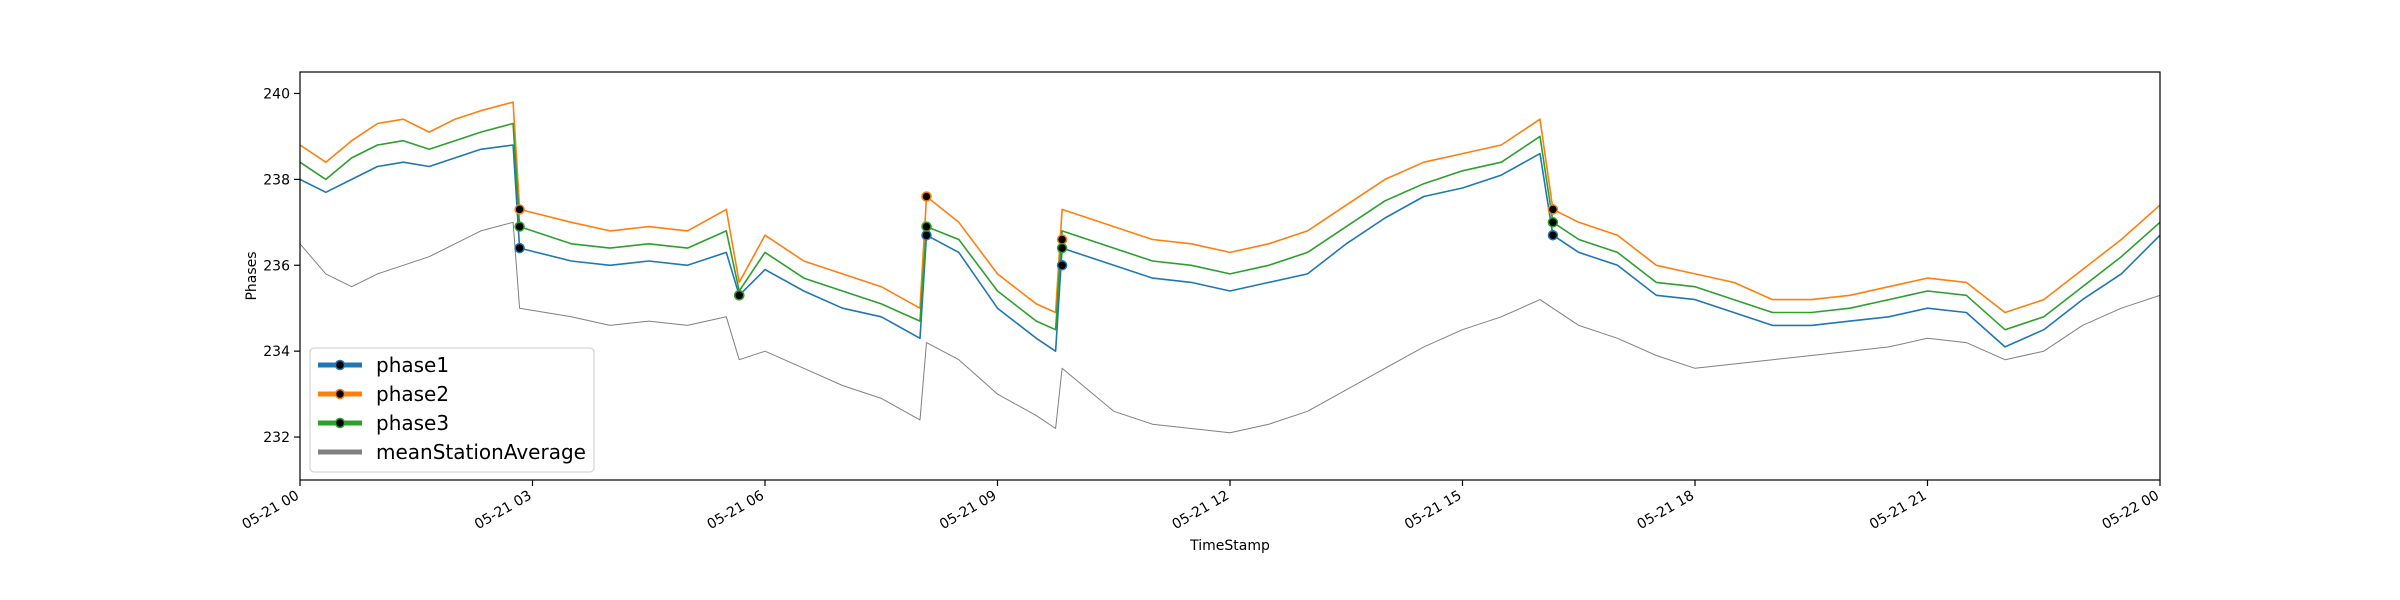 This screenshot has width=2400, height=600. I want to click on y-tick-label: 232, so click(276, 438).